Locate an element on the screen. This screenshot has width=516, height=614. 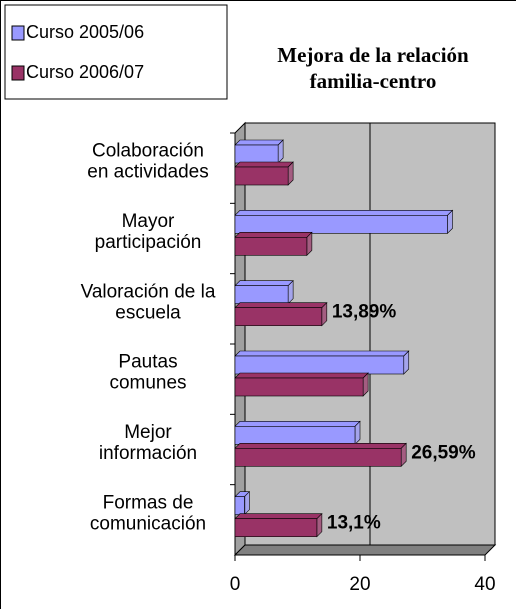
value-label: 13,89% is located at coordinates (364, 312).